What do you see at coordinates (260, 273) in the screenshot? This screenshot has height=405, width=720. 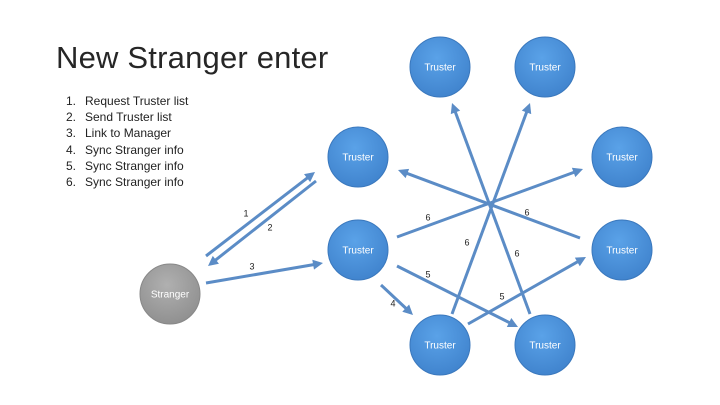 I see `arrow-stranger-to-manager` at bounding box center [260, 273].